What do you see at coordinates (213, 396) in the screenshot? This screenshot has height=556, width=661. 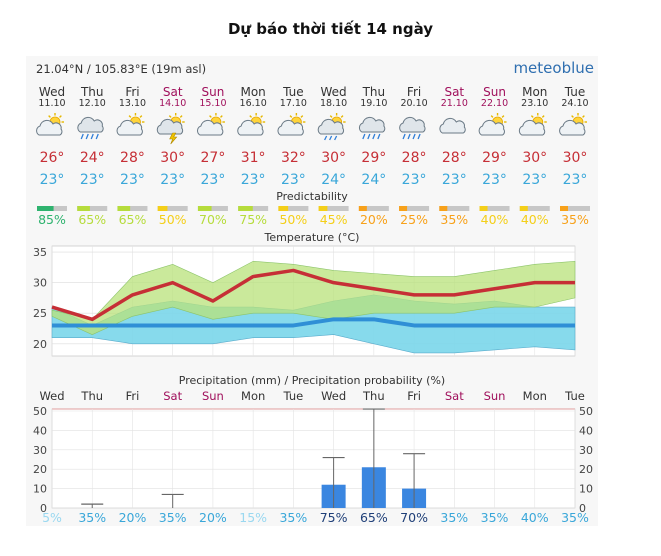 I see `precipitation-x-tick: Sun` at bounding box center [213, 396].